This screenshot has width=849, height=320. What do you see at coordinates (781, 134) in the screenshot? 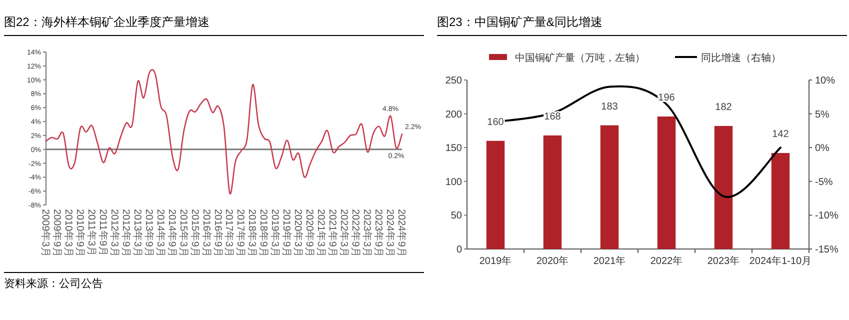
I see `data-label: 142` at bounding box center [781, 134].